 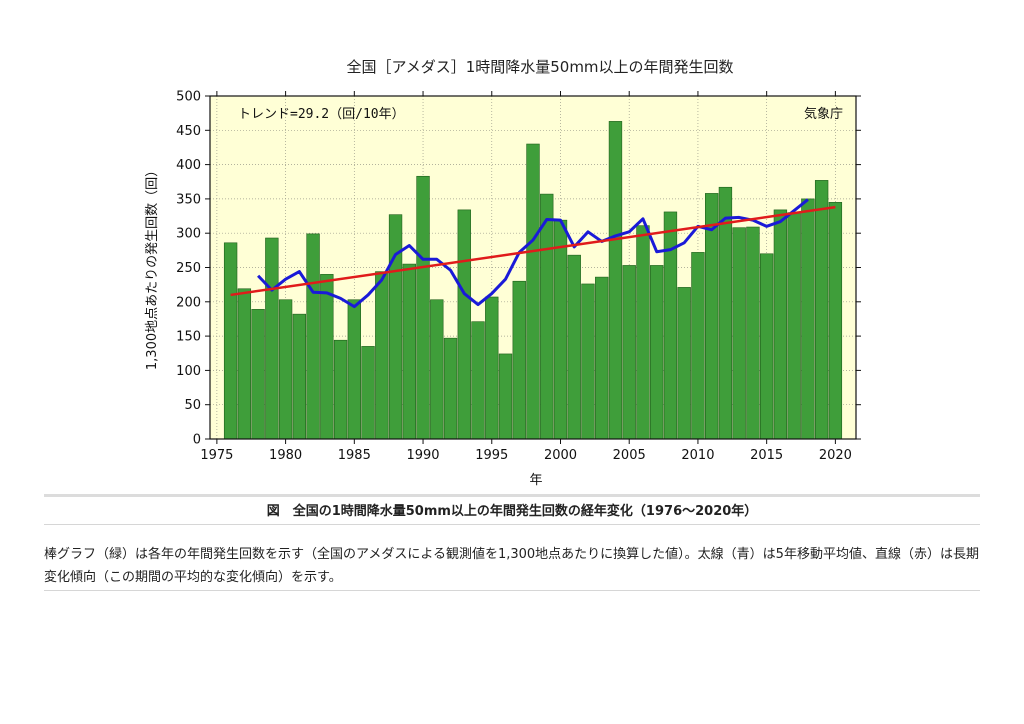 I want to click on trend-annotation: トレンド=29.2（回/10年）, so click(x=321, y=114).